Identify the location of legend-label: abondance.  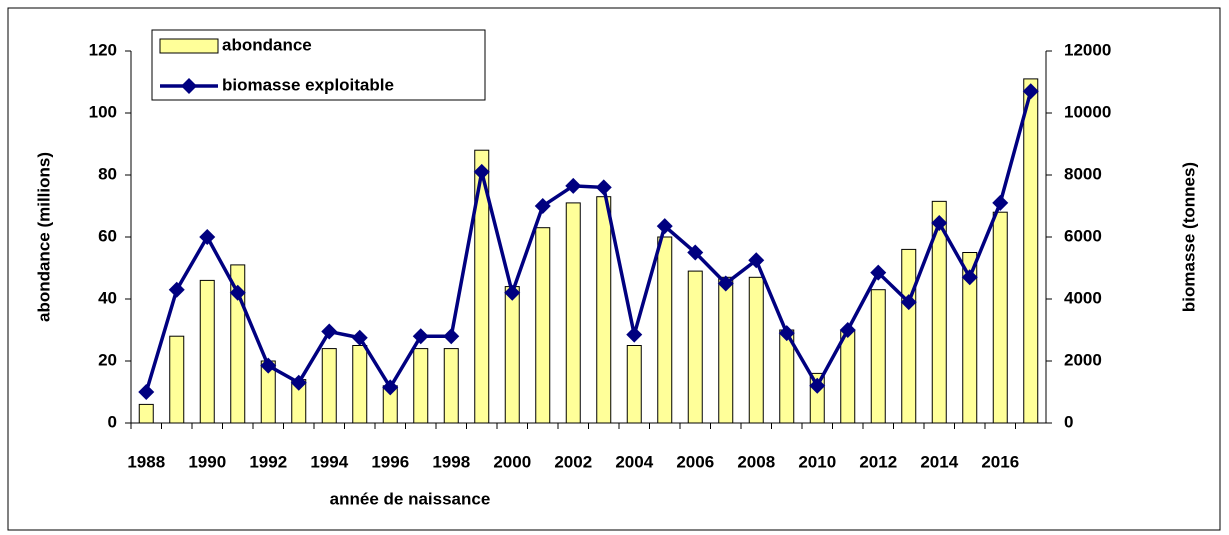
(267, 44).